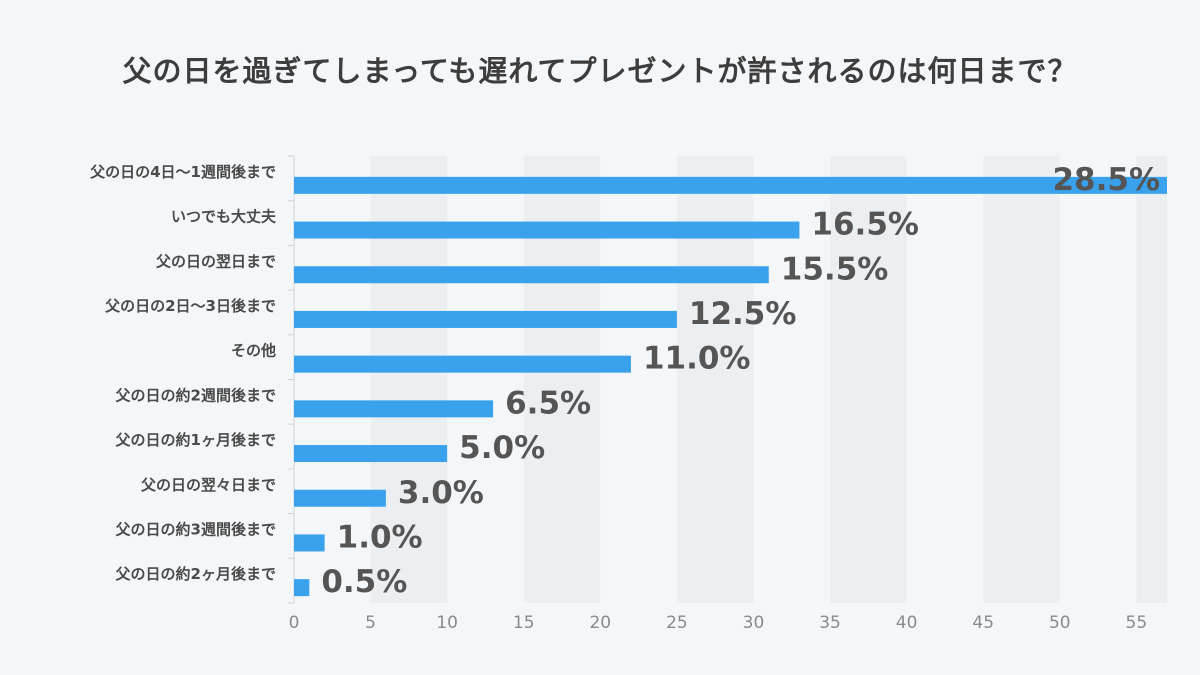 This screenshot has height=675, width=1200. I want to click on data-label: 28.5%, so click(1106, 180).